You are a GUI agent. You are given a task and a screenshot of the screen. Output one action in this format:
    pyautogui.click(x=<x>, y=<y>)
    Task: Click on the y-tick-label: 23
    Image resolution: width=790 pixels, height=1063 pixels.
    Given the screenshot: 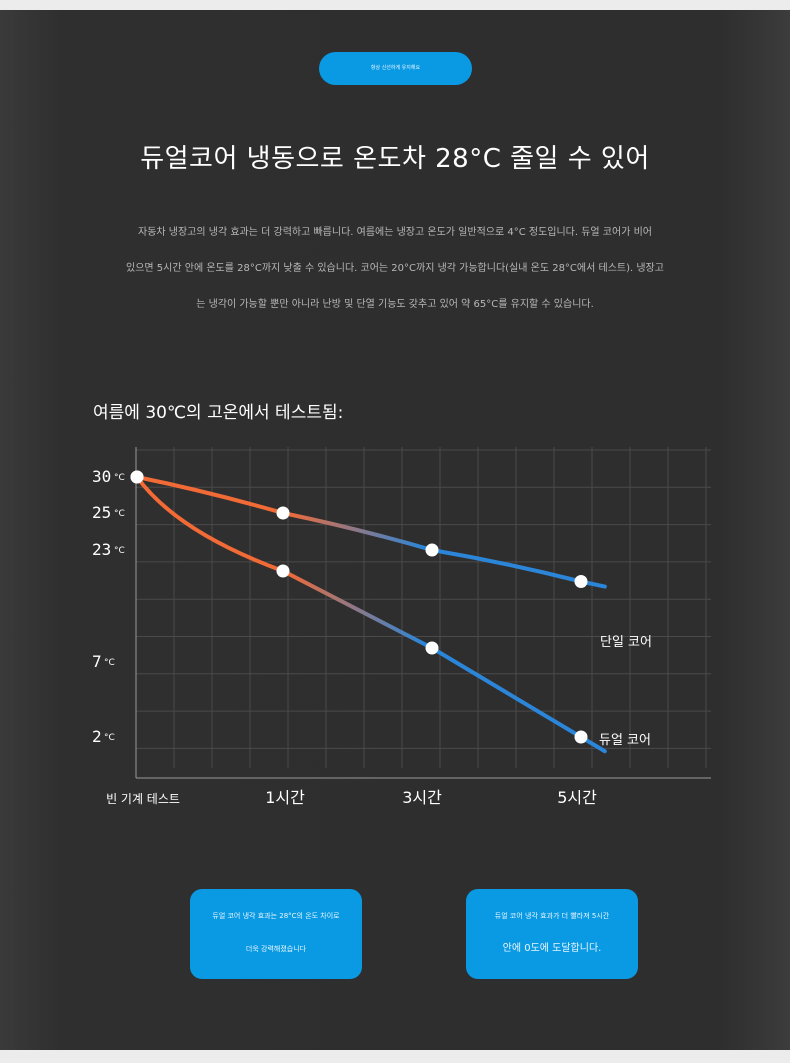 What is the action you would take?
    pyautogui.click(x=101, y=549)
    